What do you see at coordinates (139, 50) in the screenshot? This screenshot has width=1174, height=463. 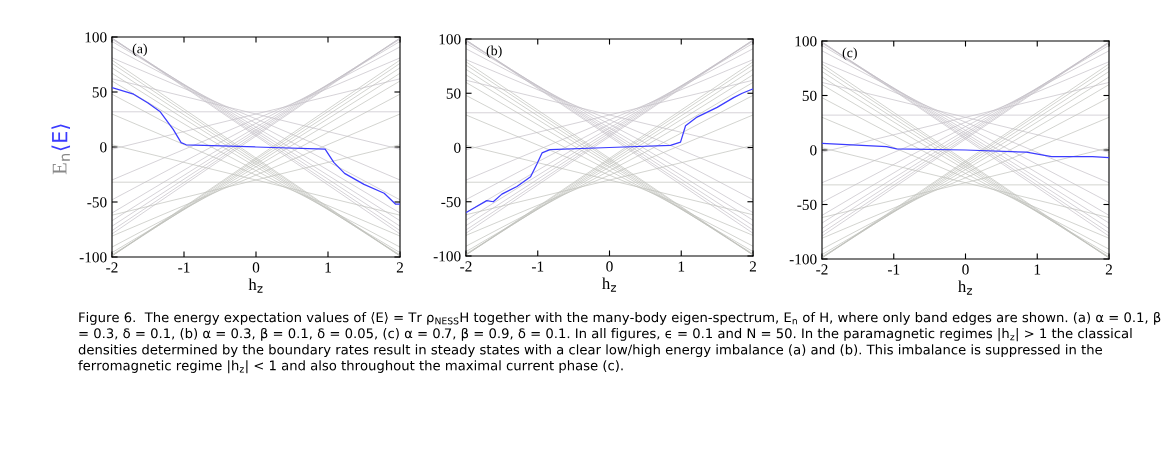 I see `annotation: (a)` at bounding box center [139, 50].